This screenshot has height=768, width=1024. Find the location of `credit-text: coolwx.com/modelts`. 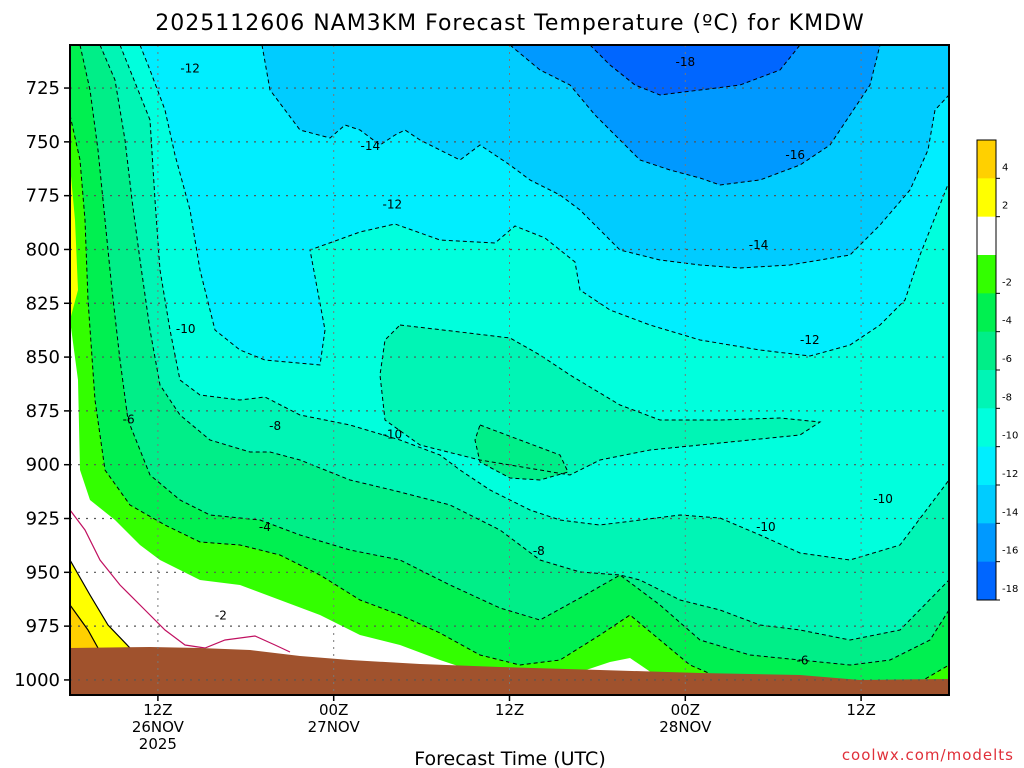

credit-text: coolwx.com/modelts is located at coordinates (928, 755).